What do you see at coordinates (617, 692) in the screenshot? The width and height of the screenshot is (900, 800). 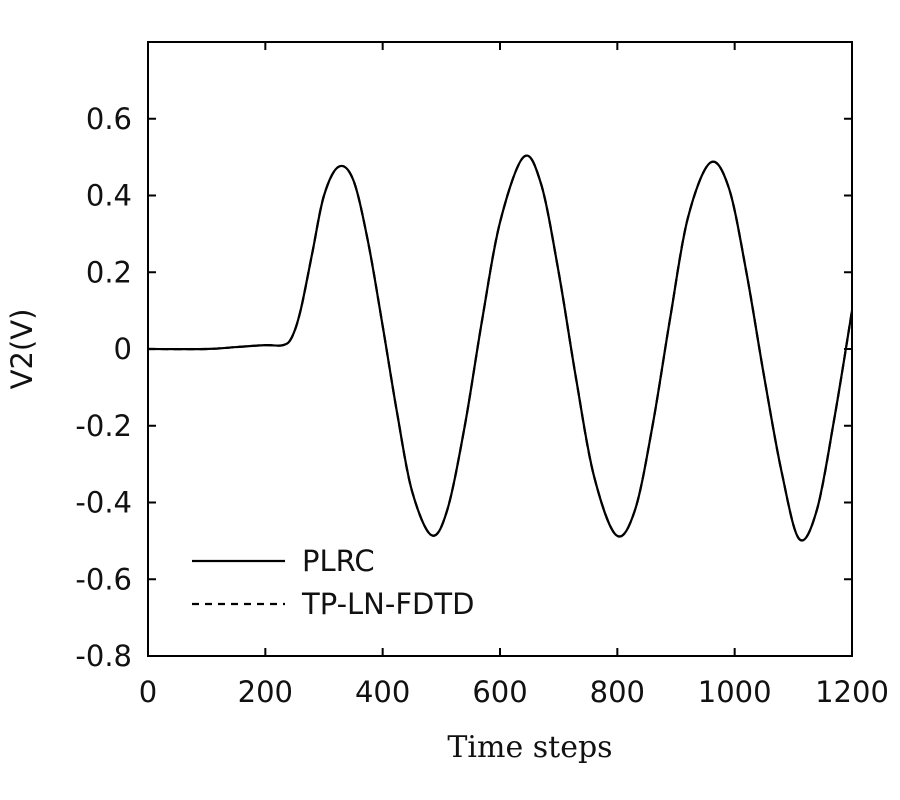 I see `x-tick-label: 800` at bounding box center [617, 692].